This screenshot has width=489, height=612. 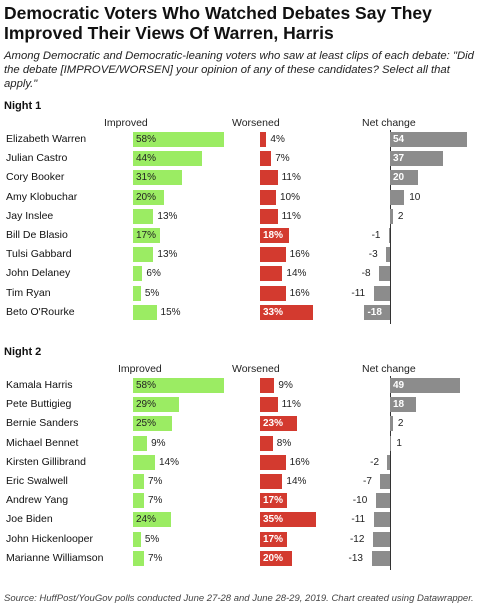 I want to click on row-label: Andrew Yang, so click(x=37, y=500).